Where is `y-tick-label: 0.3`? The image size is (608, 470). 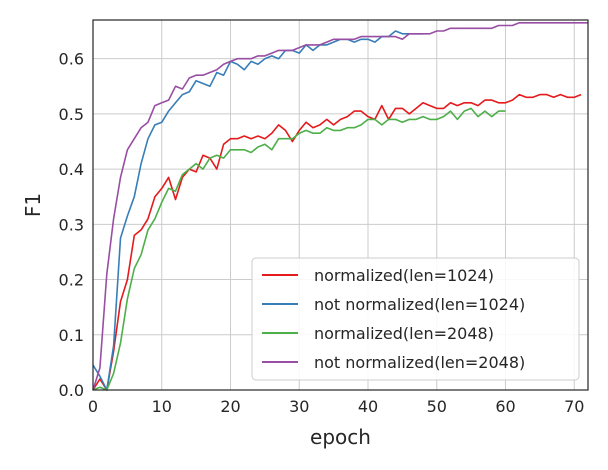 y-tick-label: 0.3 is located at coordinates (71, 224).